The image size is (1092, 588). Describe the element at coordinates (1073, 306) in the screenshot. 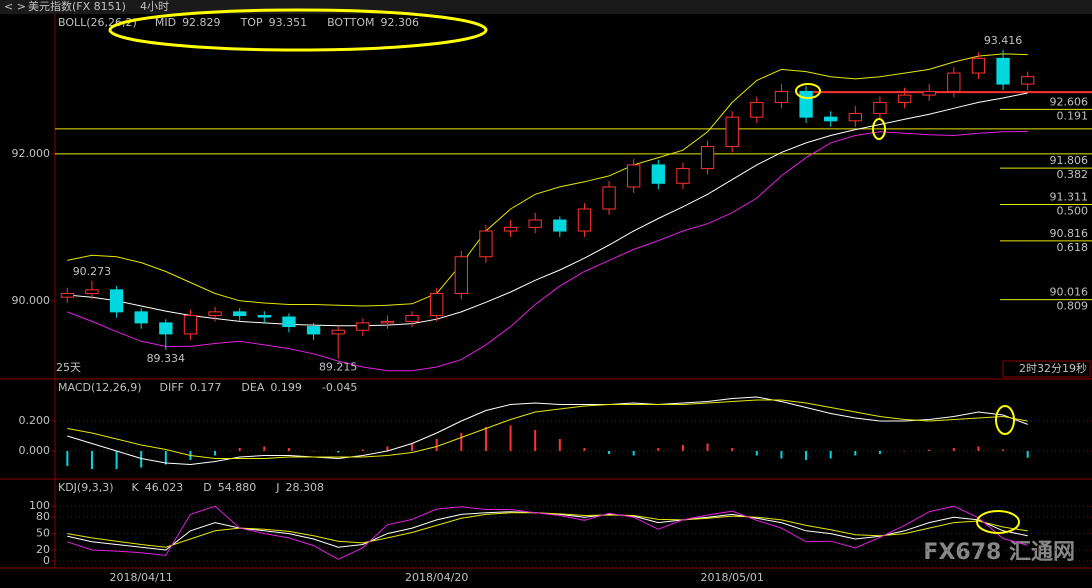

I see `fib-ratio: 0.809` at that location.